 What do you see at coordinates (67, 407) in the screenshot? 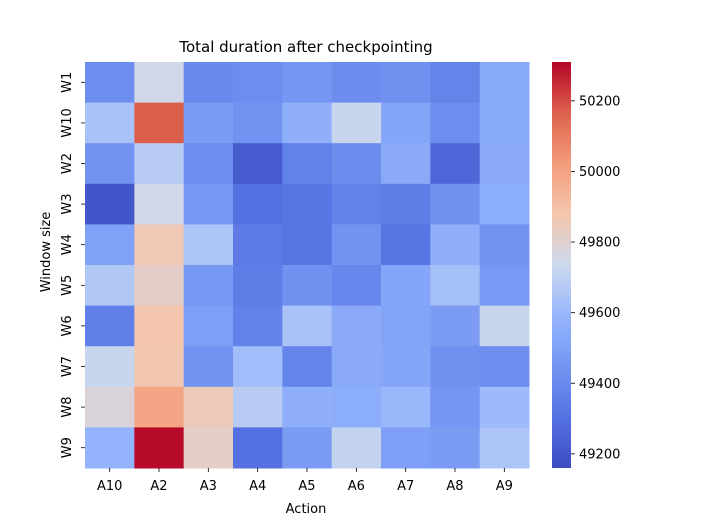
I see `y-tick-label: W8` at bounding box center [67, 407].